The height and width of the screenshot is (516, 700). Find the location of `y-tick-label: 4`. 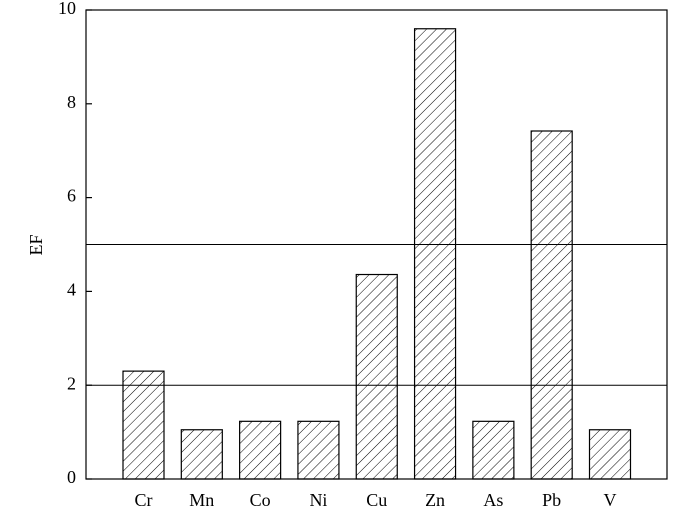

y-tick-label: 4 is located at coordinates (71, 290).